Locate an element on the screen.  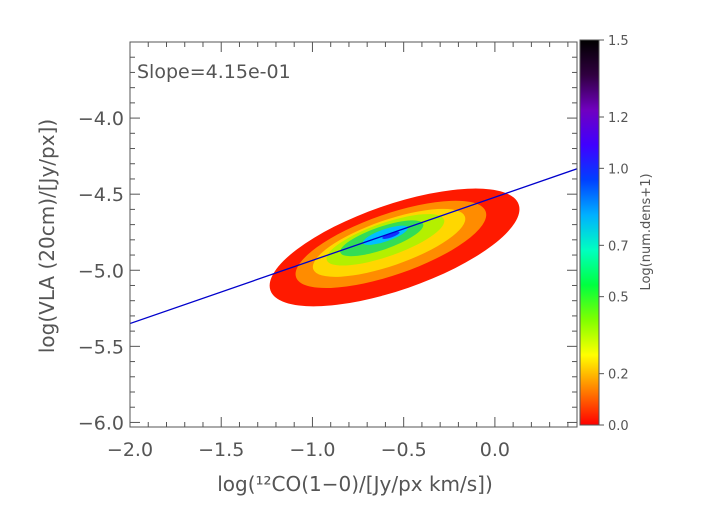
x-tick-labels: −2.0 −1.5 −1.0 −0.5 0.0 is located at coordinates (308, 450).